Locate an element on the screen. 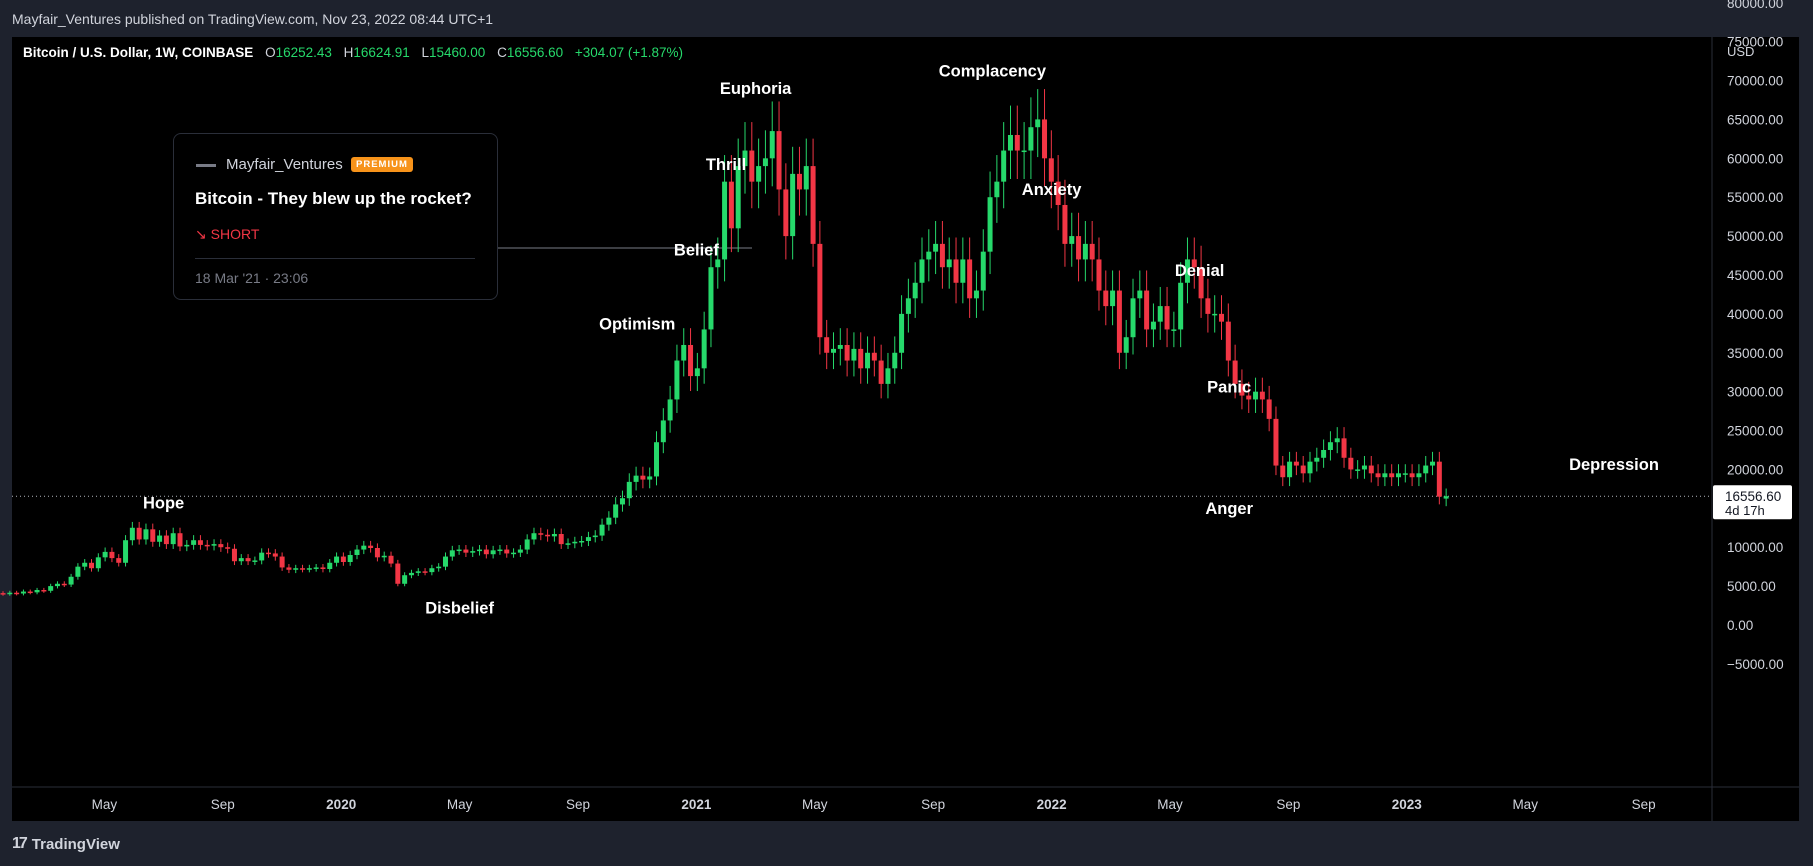 The width and height of the screenshot is (1813, 866). y-tick-label: 25000.00 is located at coordinates (1755, 431).